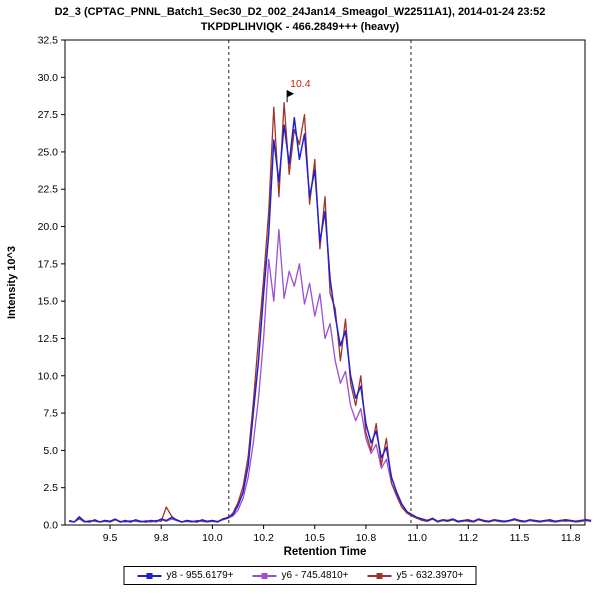 This screenshot has height=600, width=600. I want to click on y-tick-label: 7.5, so click(50, 414).